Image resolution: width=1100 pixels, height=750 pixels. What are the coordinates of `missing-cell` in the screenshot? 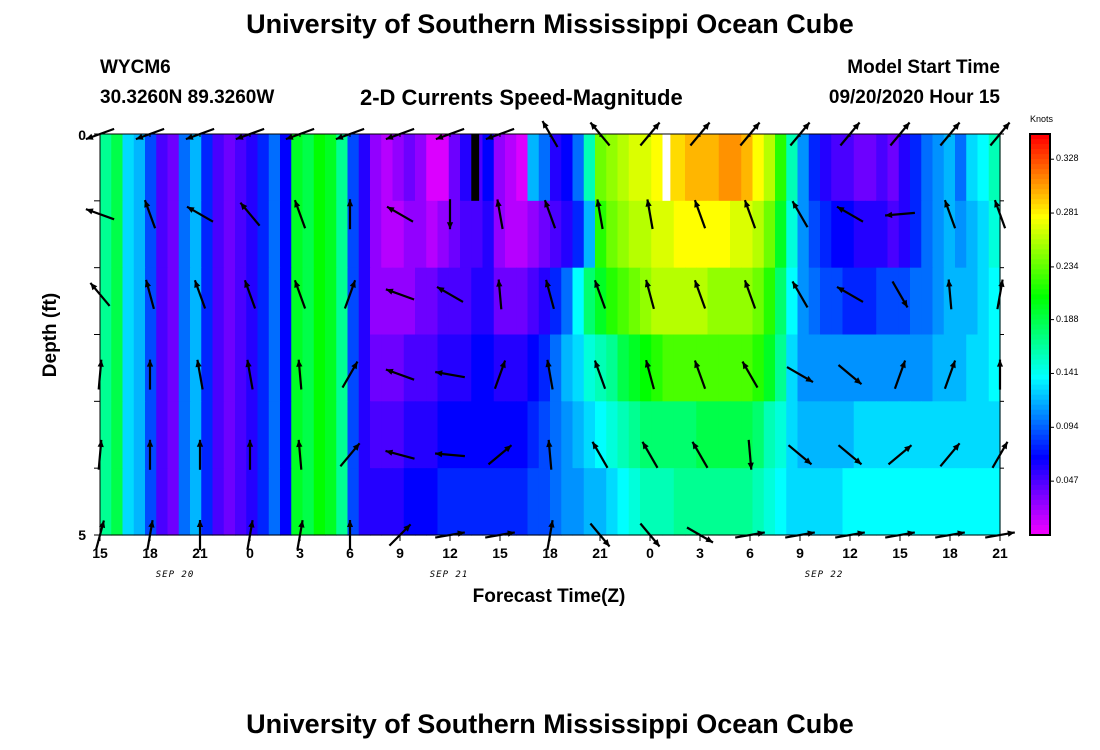 It's located at (475, 167).